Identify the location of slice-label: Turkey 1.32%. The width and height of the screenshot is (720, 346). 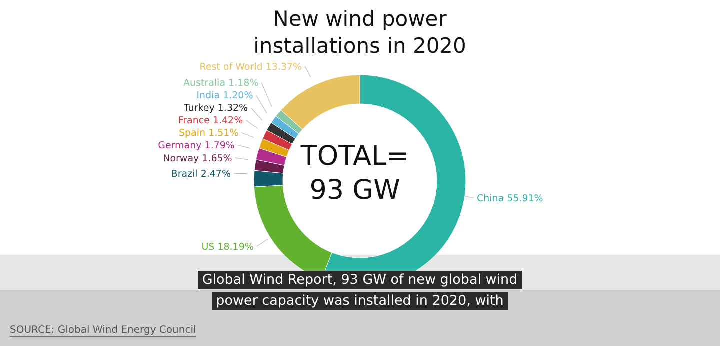
(215, 108).